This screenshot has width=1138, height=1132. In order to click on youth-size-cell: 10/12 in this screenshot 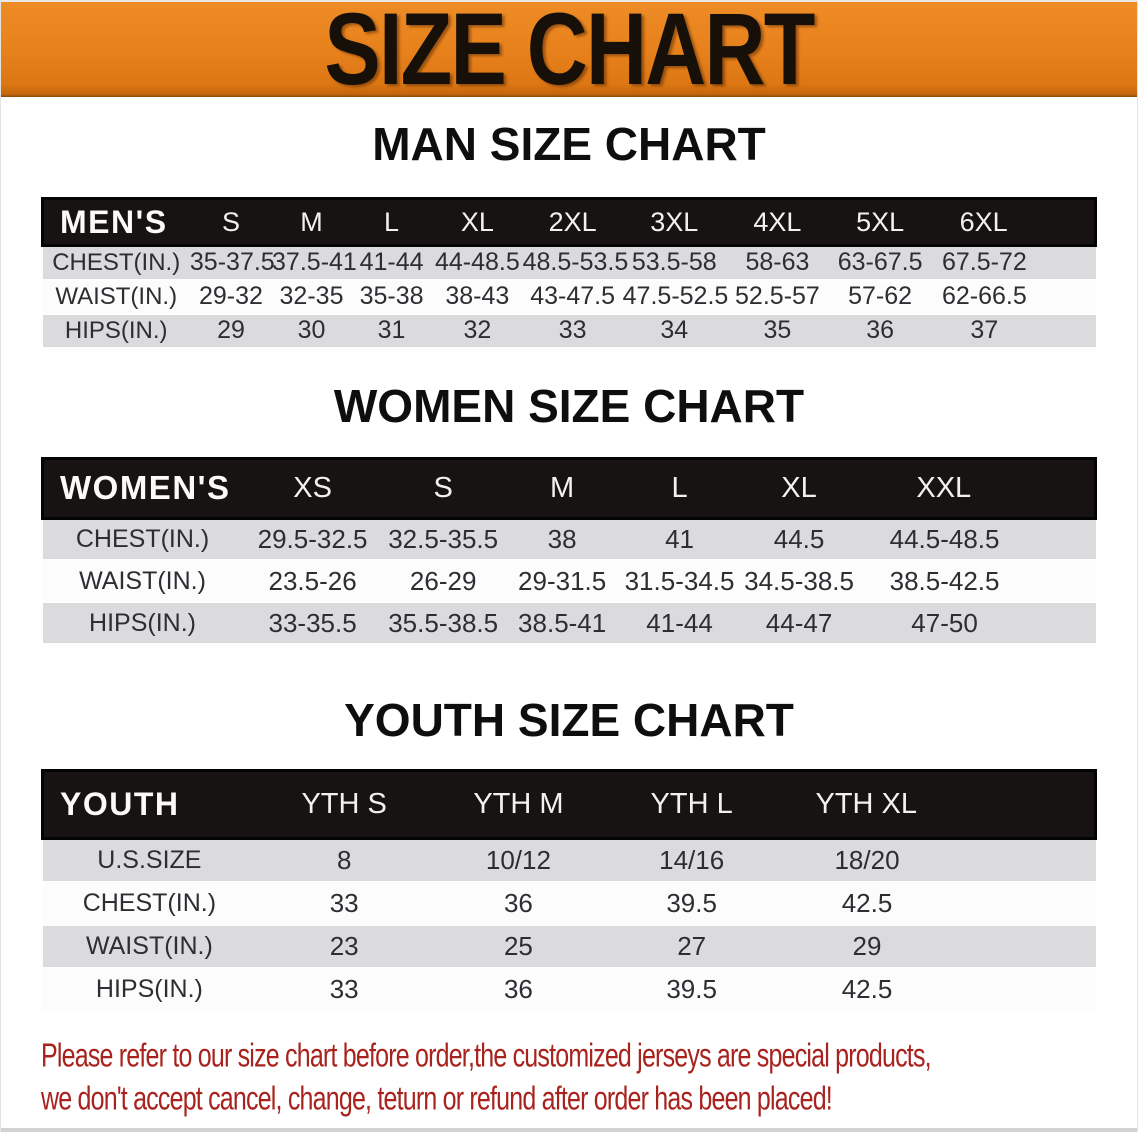, I will do `click(518, 859)`.